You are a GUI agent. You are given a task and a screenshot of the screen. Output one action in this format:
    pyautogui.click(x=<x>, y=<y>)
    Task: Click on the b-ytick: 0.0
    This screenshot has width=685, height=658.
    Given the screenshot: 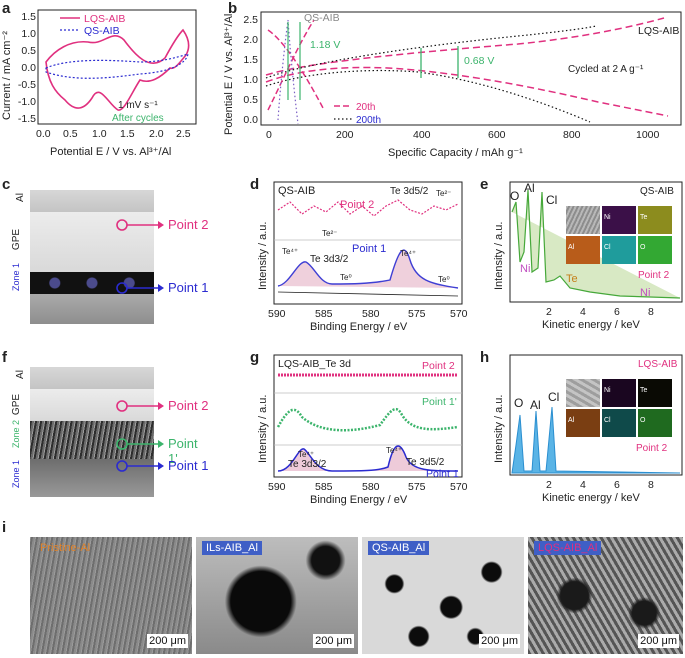 What is the action you would take?
    pyautogui.click(x=250, y=120)
    